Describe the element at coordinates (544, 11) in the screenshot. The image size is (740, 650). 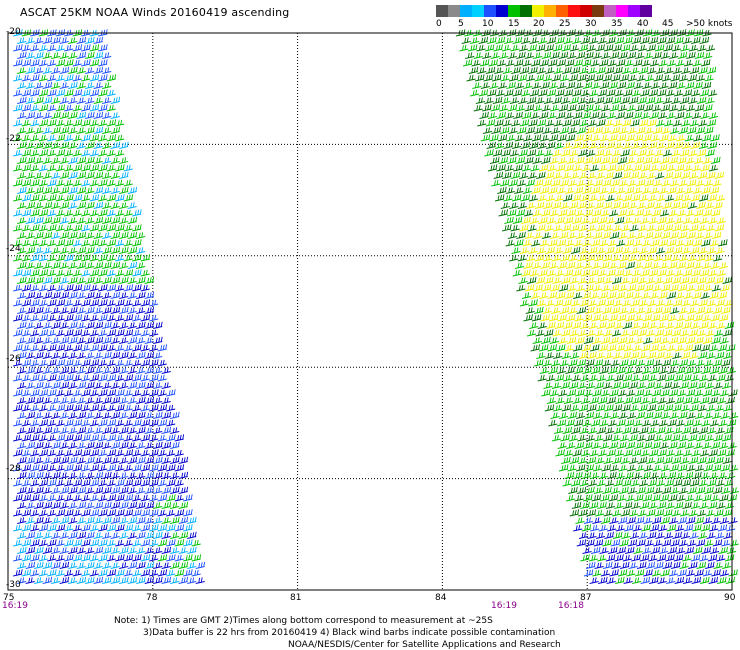
I see `legend-colorbar` at that location.